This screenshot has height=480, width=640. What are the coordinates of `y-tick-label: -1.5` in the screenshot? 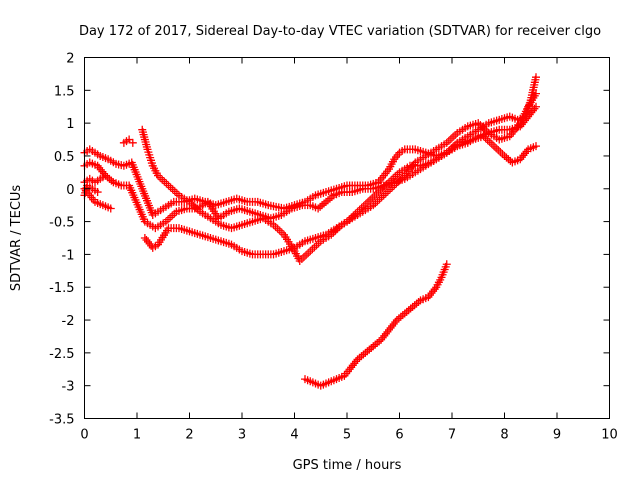 It's located at (61, 288).